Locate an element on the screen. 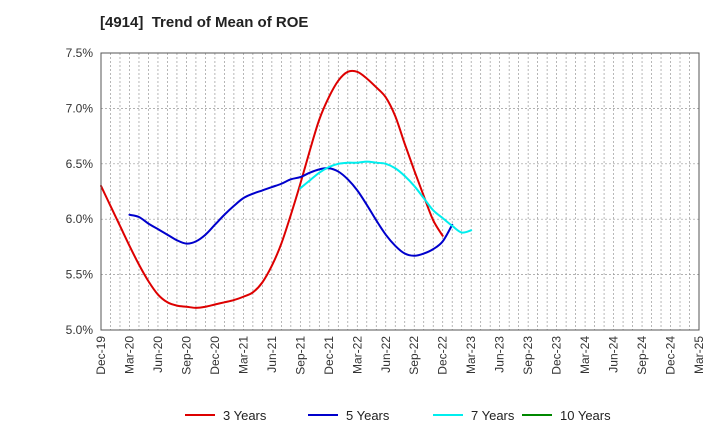 The width and height of the screenshot is (720, 440). x-tick-label: Mar-21 is located at coordinates (243, 355).